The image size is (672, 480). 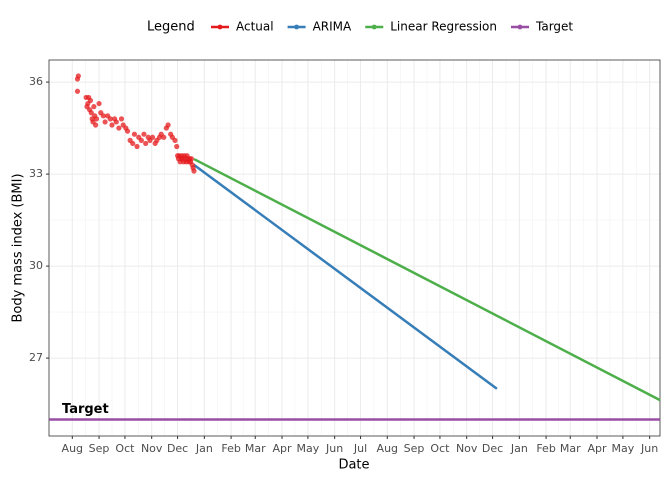 I want to click on legend-label: Linear Regression, so click(x=443, y=27).